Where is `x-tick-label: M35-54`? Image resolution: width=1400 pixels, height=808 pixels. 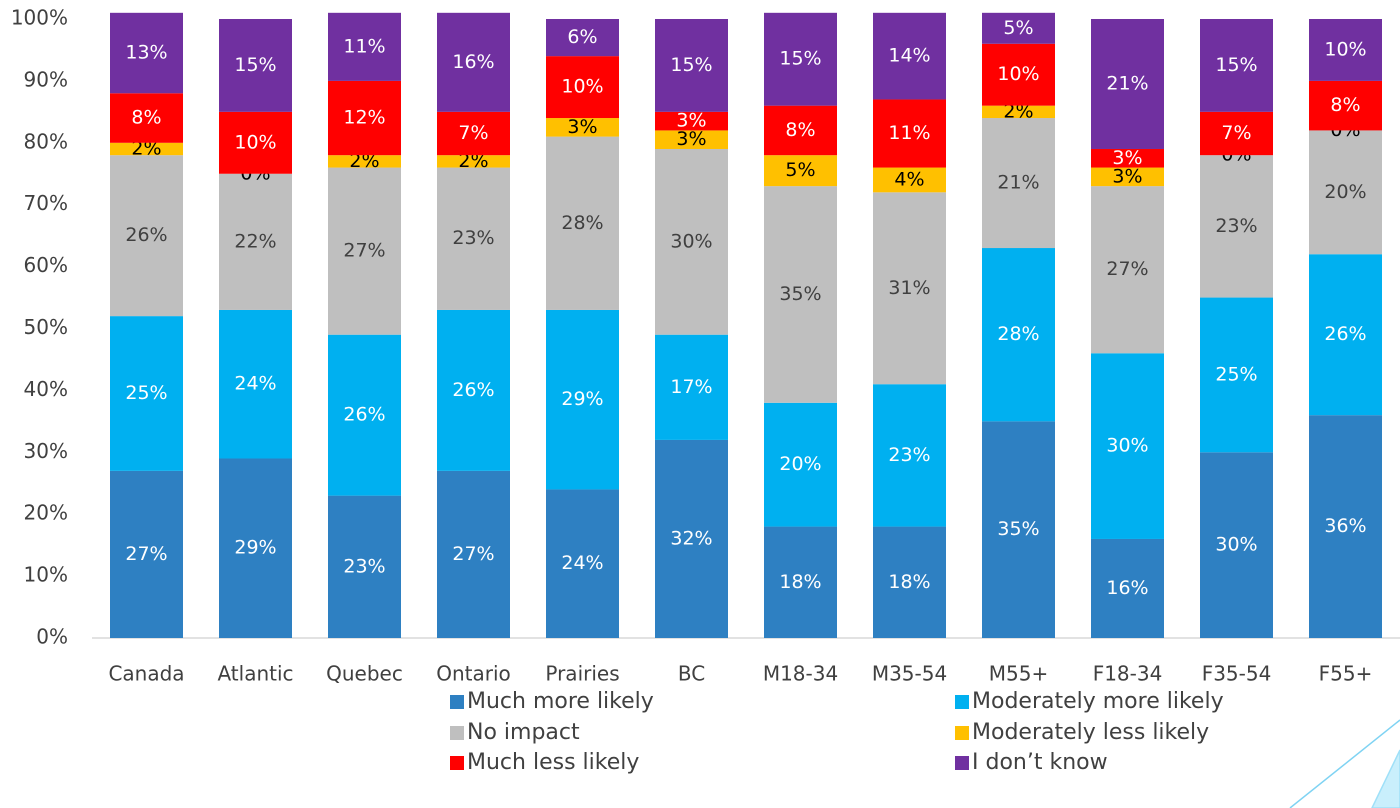 x-tick-label: M35-54 is located at coordinates (909, 674).